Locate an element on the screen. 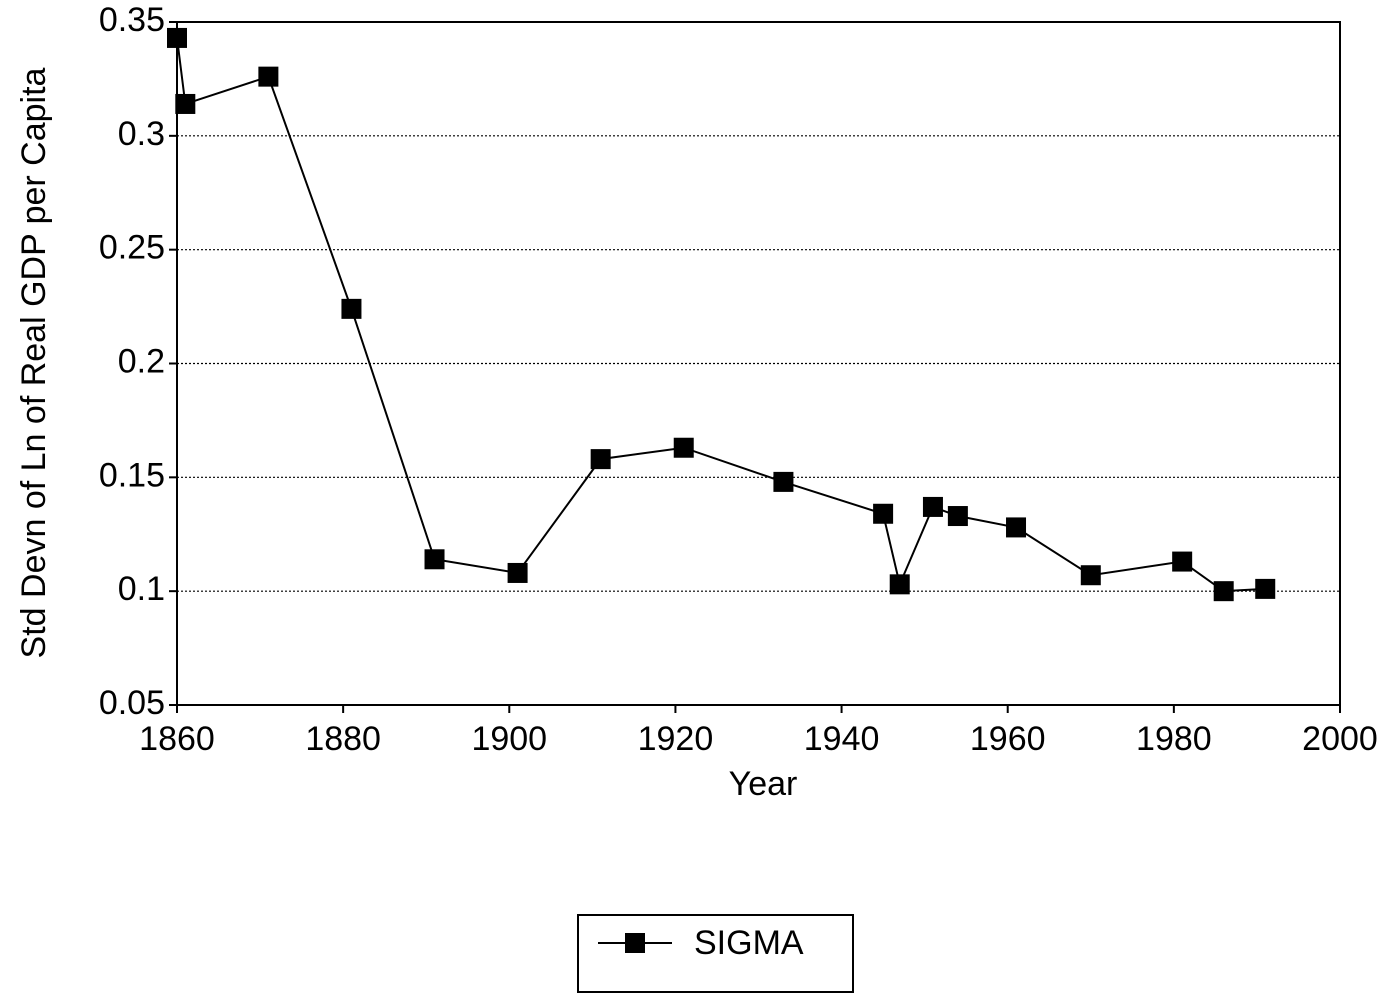  x-tick-label: 2000 is located at coordinates (1340, 739).